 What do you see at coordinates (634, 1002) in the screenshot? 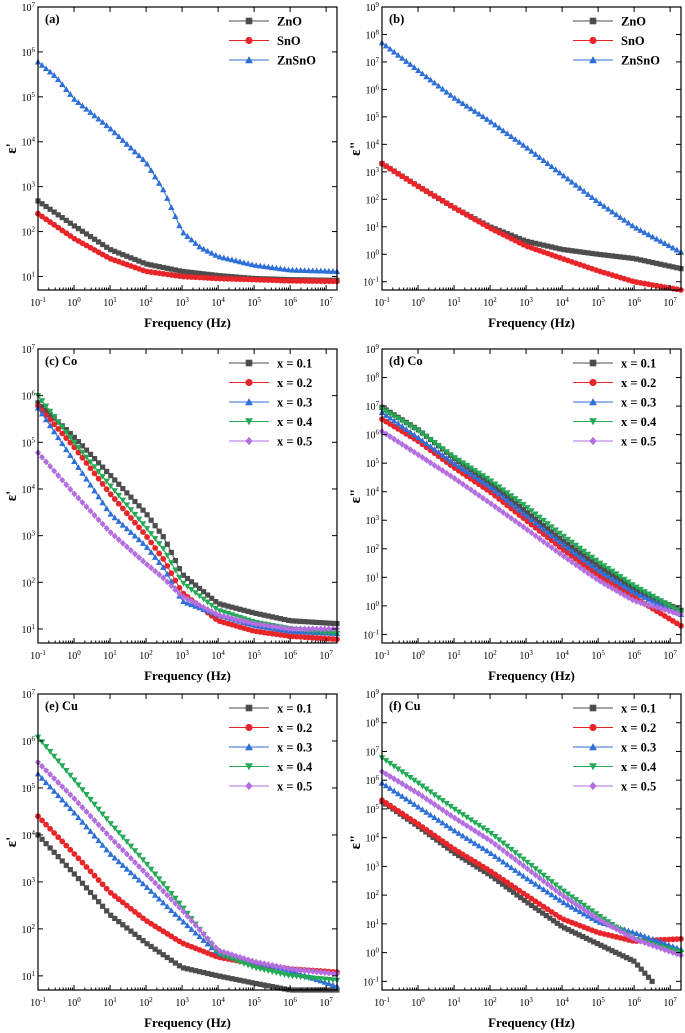
I see `x-tick-label: 10⁶` at bounding box center [634, 1002].